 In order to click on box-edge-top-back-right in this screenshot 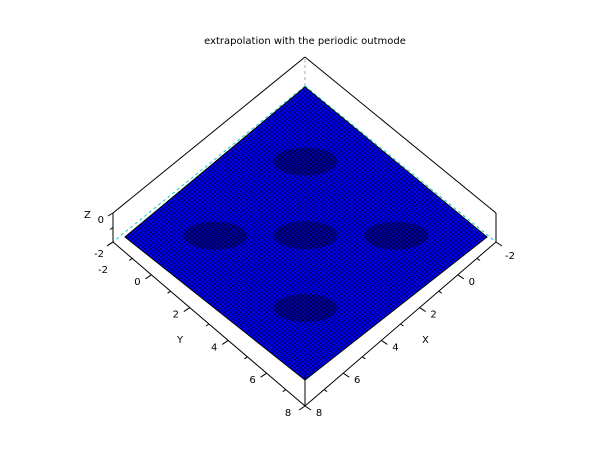, I will do `click(400, 135)`.